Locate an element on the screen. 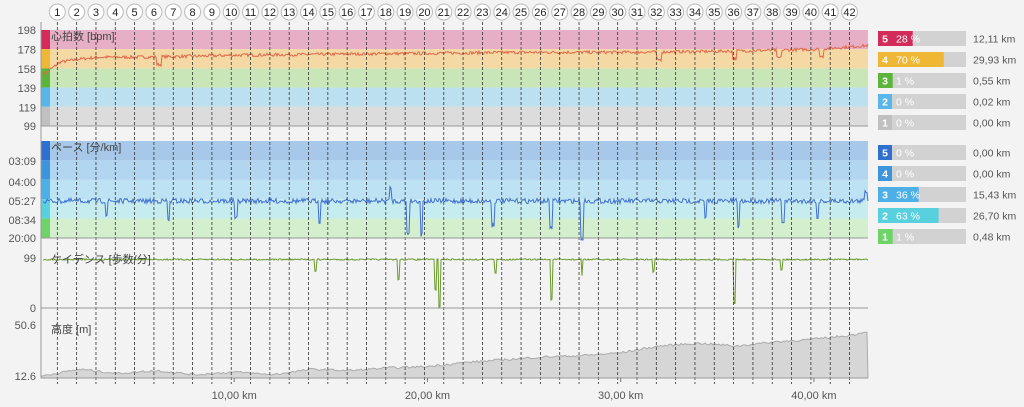  km-marker-label: 2 is located at coordinates (77, 13).